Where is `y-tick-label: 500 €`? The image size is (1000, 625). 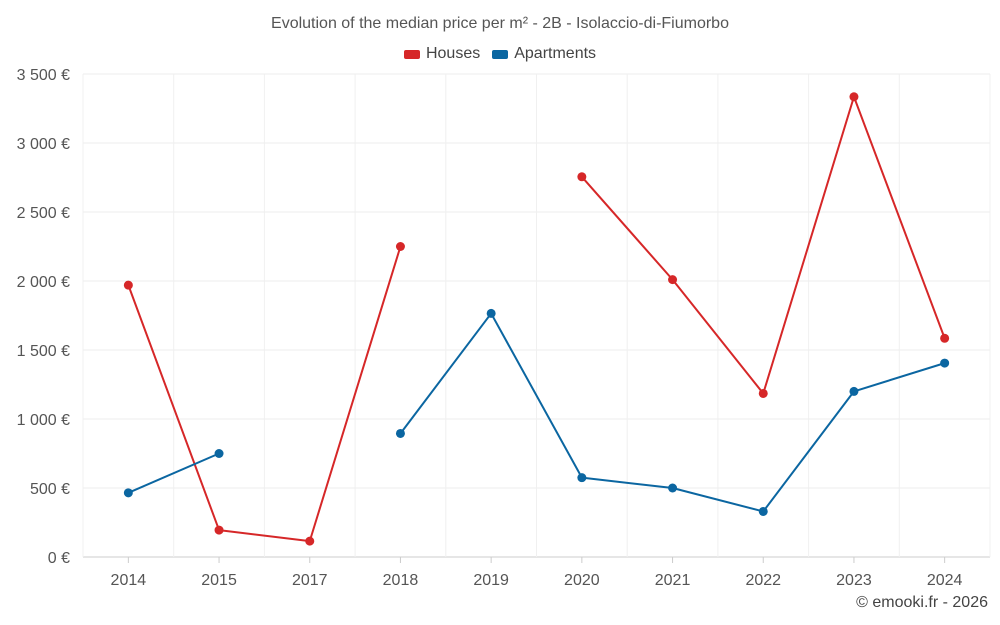 y-tick-label: 500 € is located at coordinates (50, 489).